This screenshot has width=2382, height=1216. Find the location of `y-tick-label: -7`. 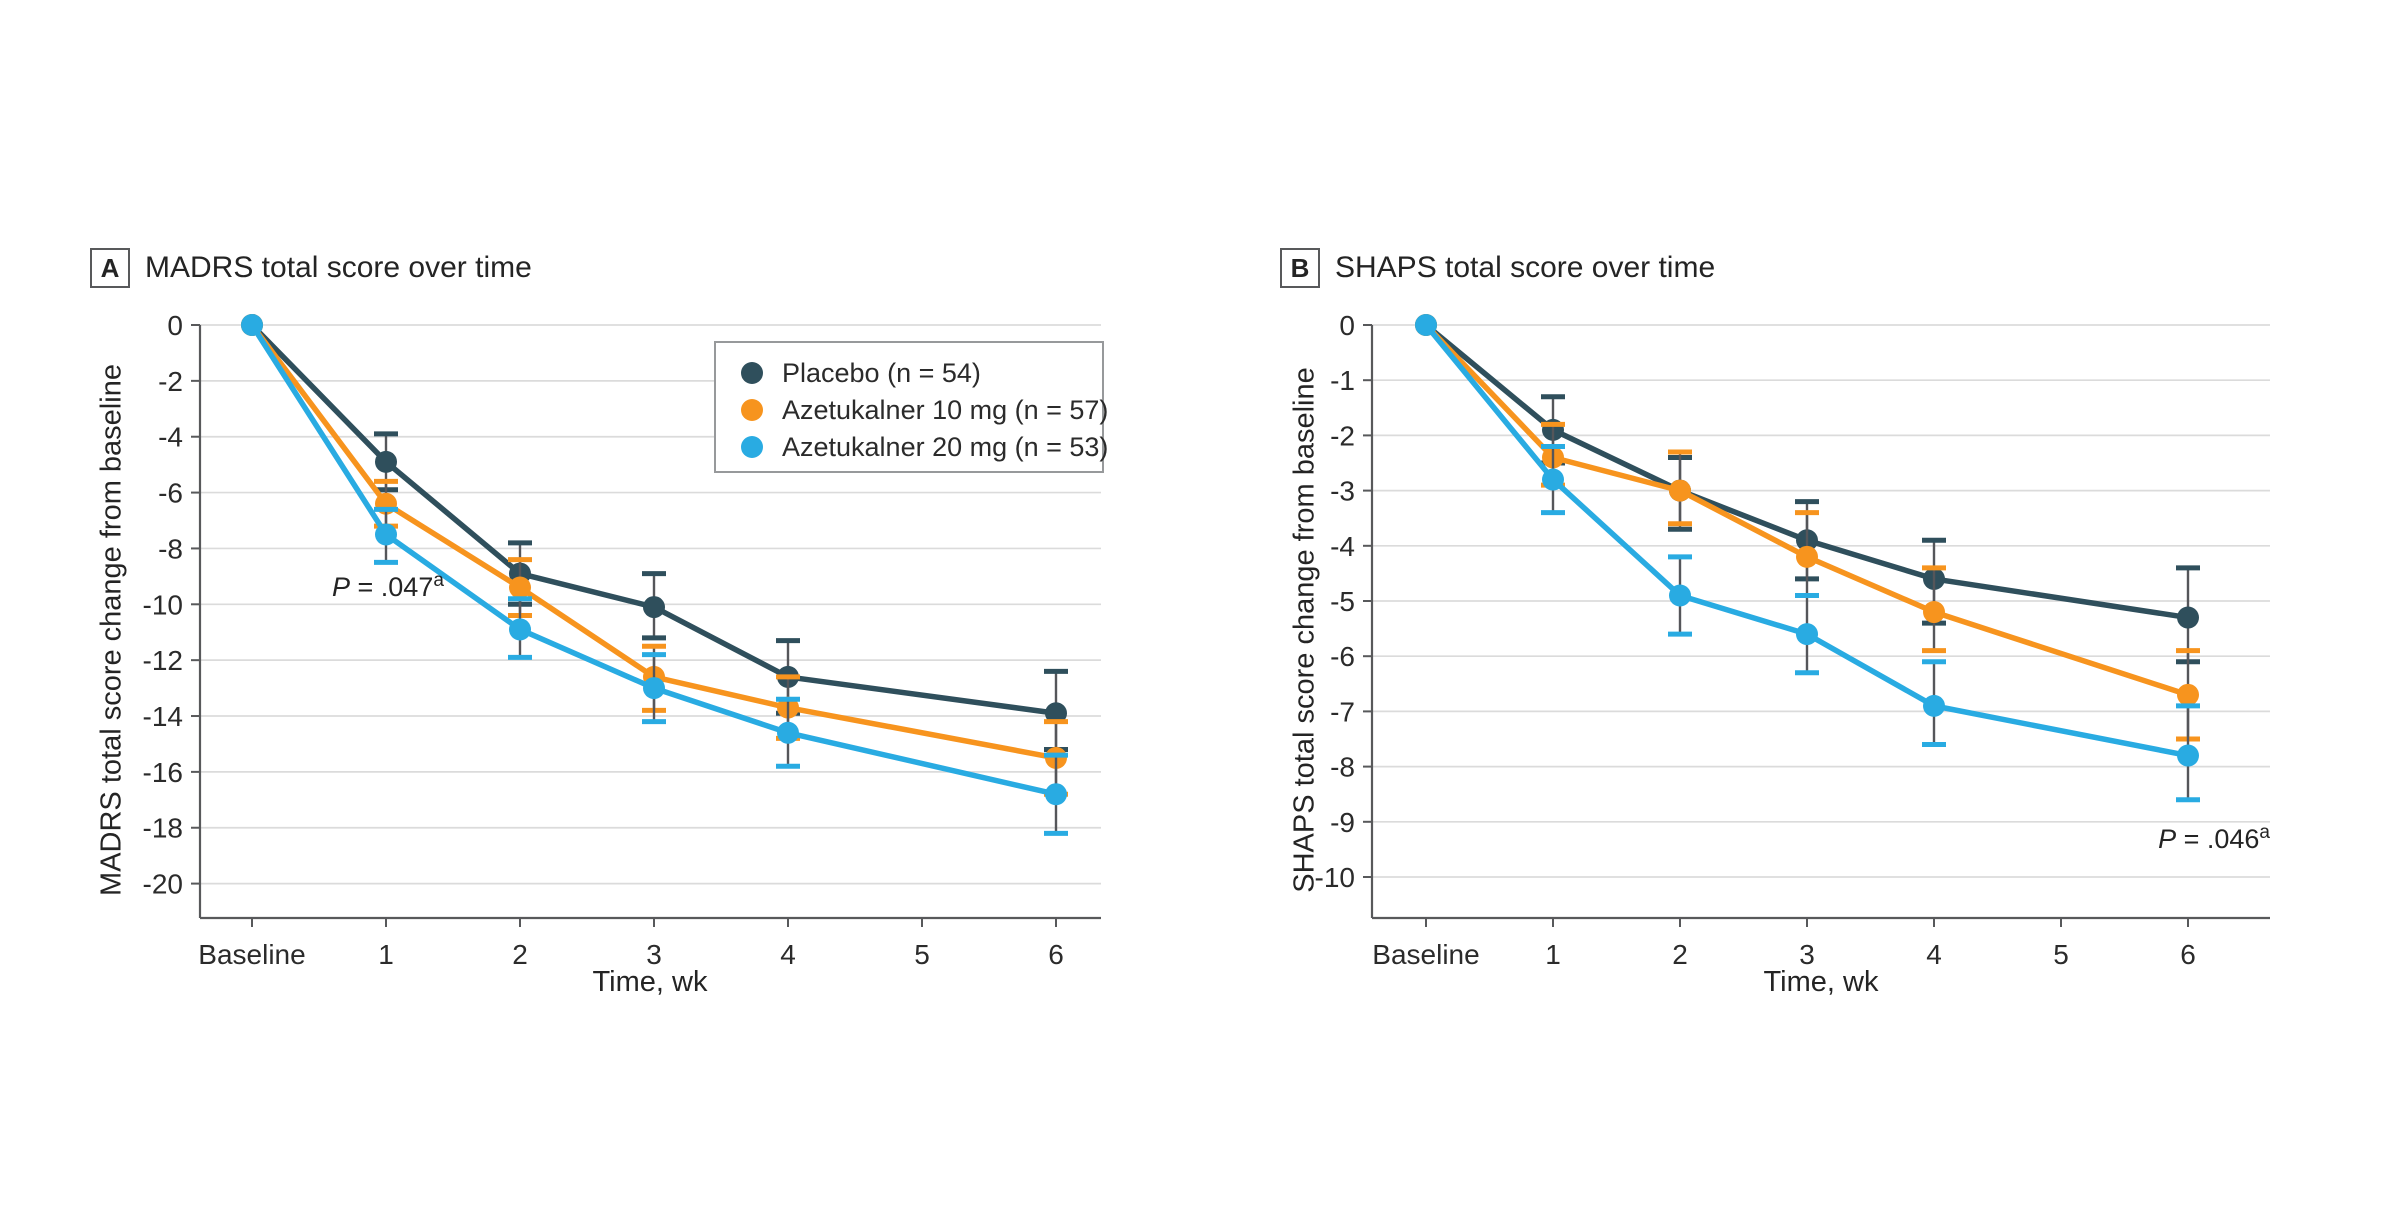

y-tick-label: -7 is located at coordinates (1342, 711).